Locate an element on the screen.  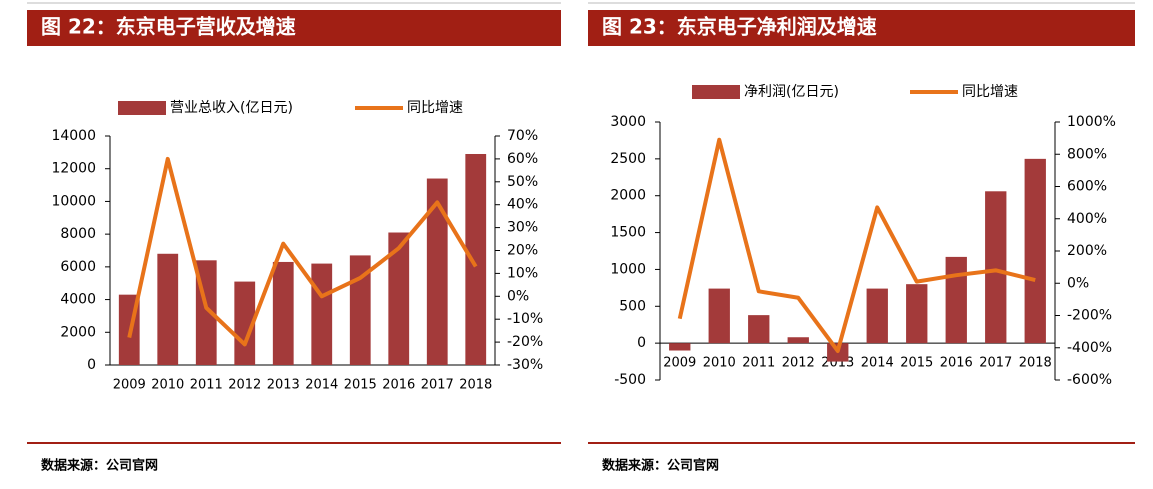
y2-tick-label: 400% is located at coordinates (1087, 219).